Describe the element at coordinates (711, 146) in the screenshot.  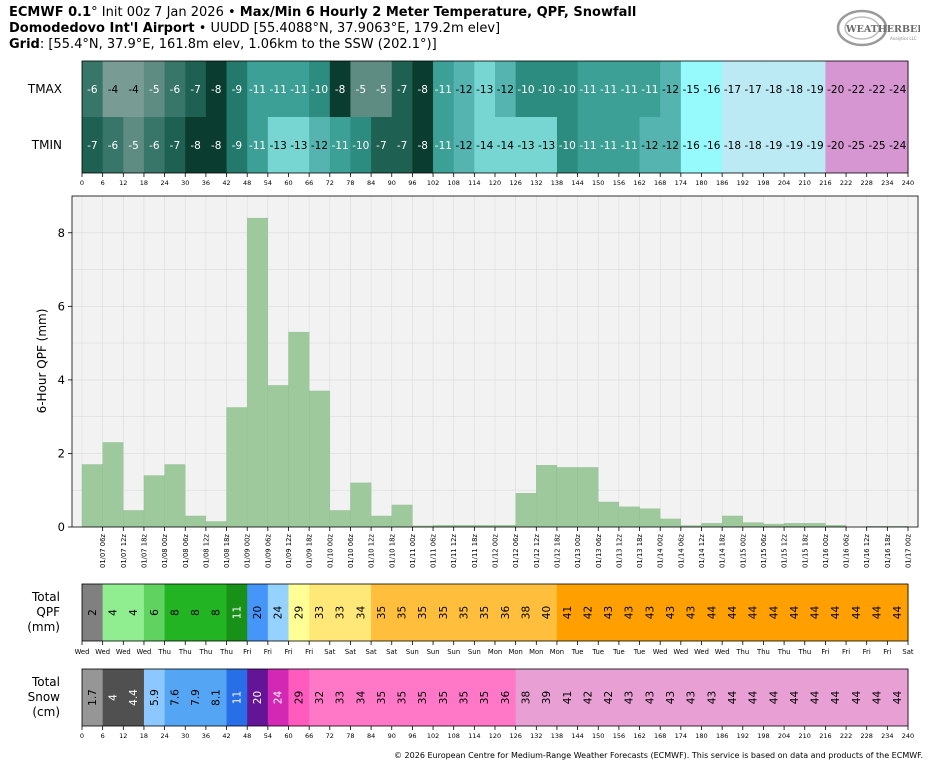
I see `tmin-value: -16` at that location.